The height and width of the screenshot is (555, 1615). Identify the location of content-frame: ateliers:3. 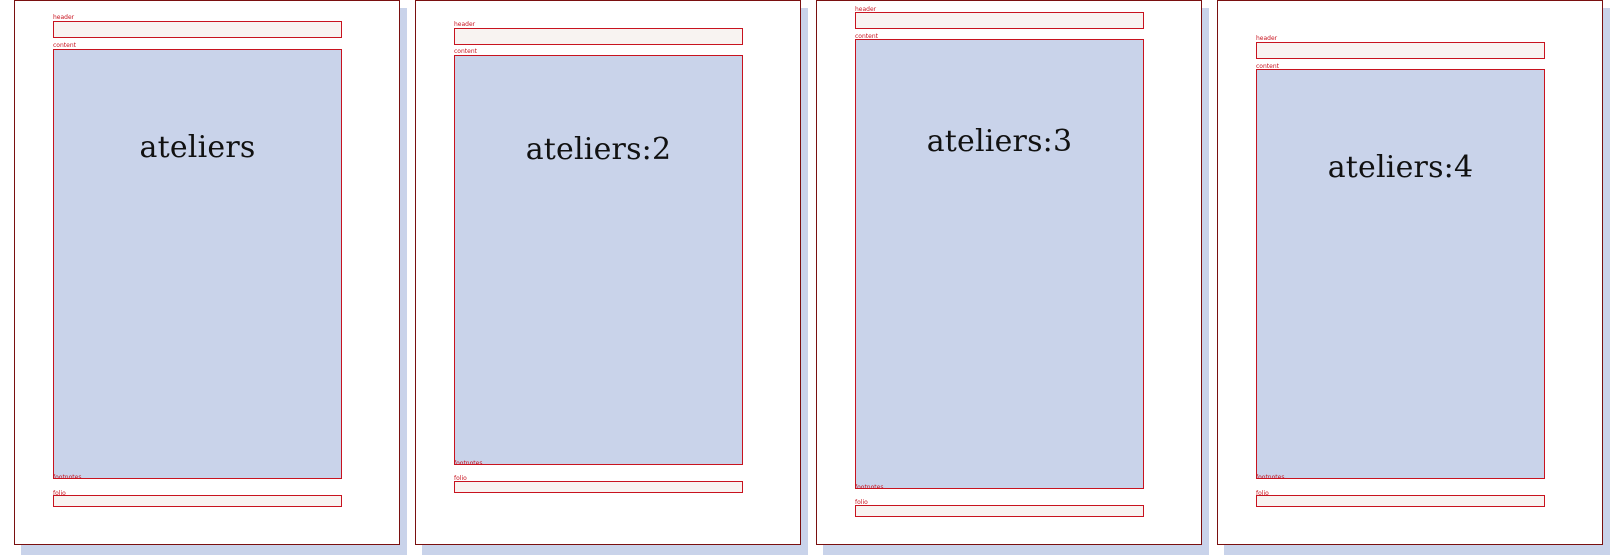
(999, 264).